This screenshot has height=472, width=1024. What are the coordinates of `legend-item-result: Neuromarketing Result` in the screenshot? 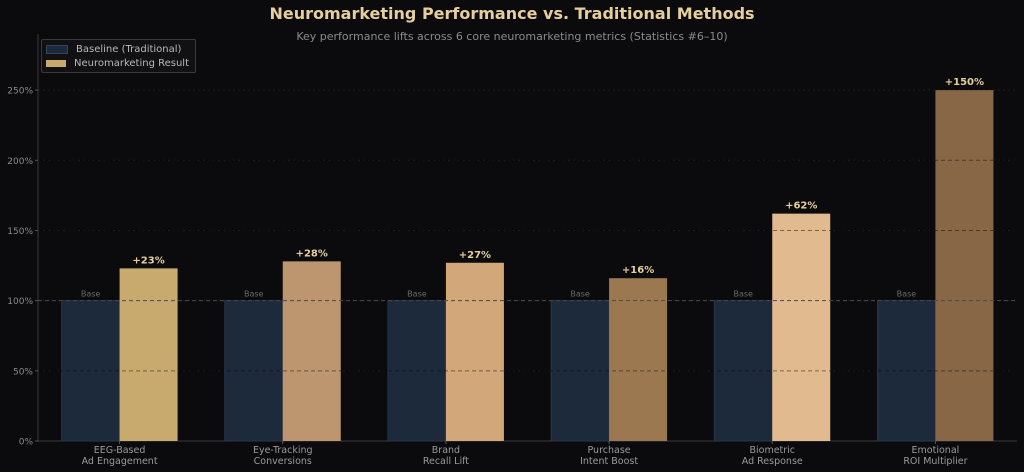 It's located at (117, 63).